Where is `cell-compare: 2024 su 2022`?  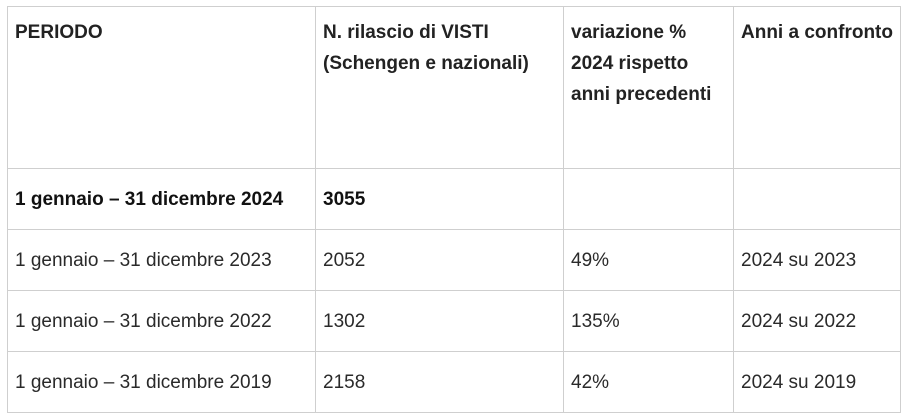
cell-compare: 2024 su 2022 is located at coordinates (817, 321).